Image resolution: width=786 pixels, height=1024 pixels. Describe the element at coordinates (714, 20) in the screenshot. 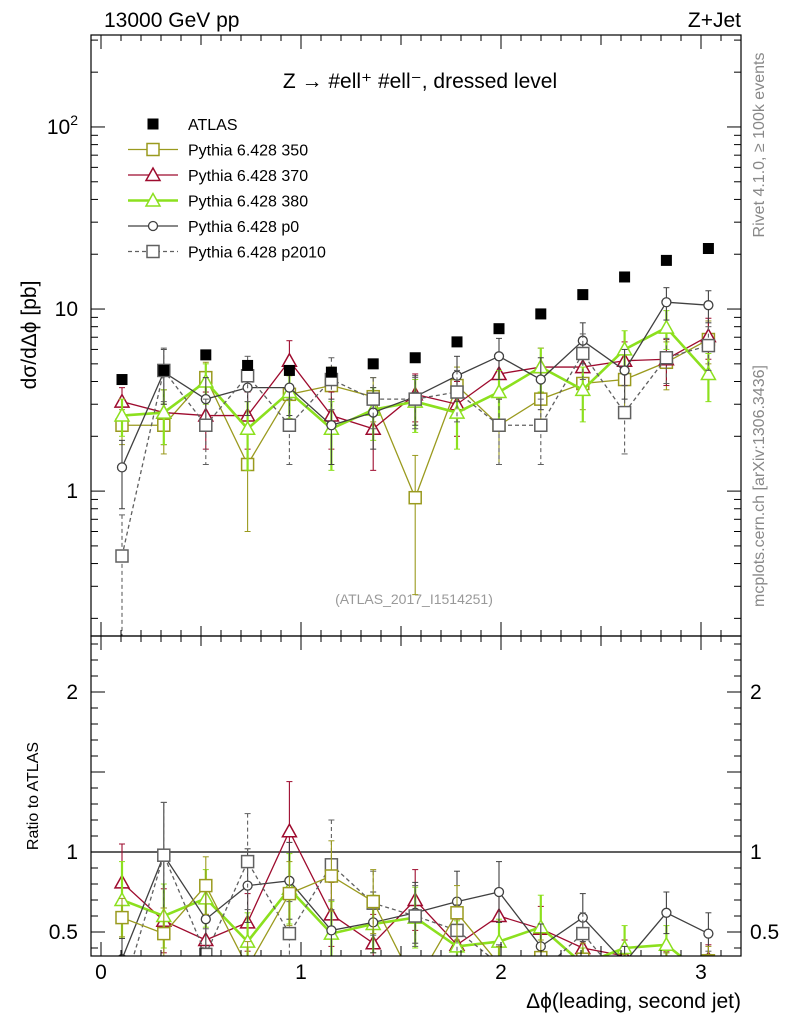

I see `header-process-label: Z+Jet` at that location.